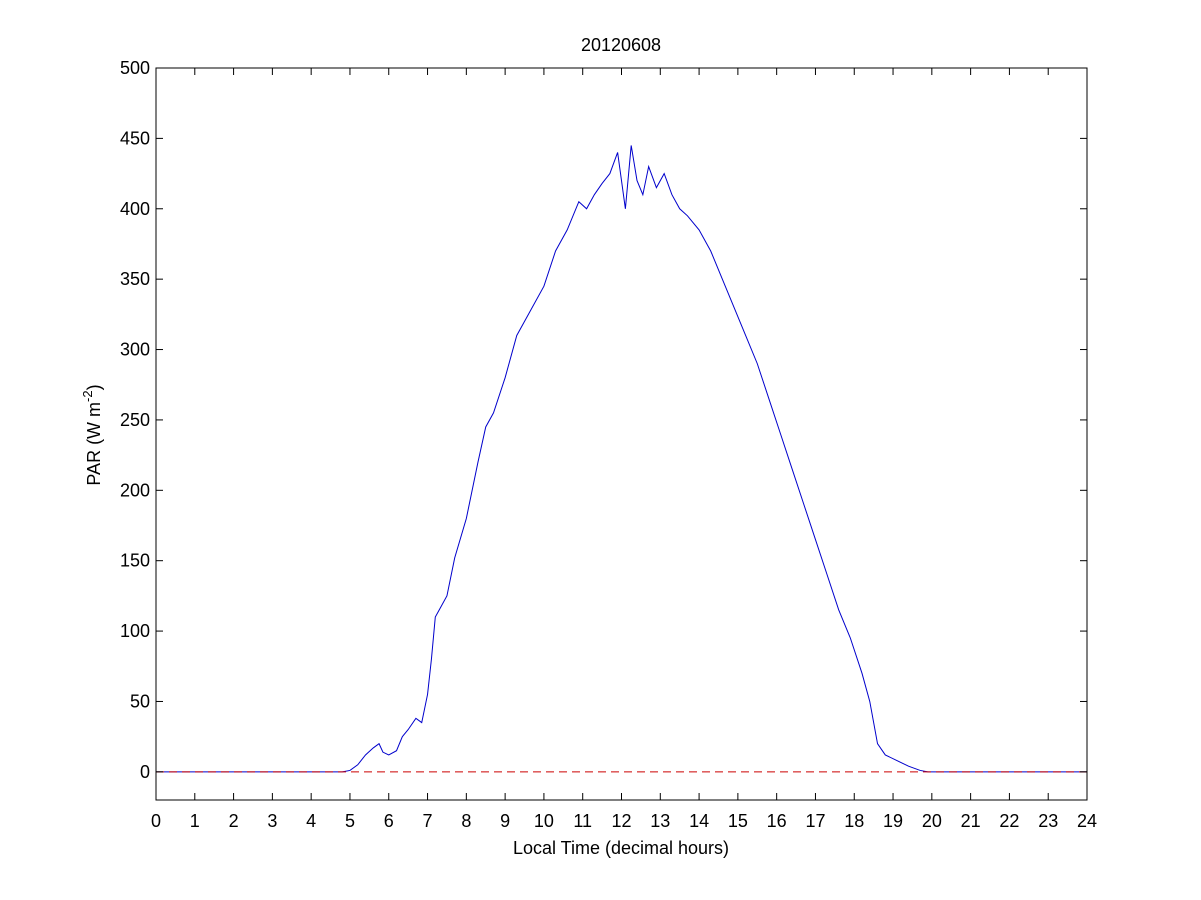 This screenshot has width=1201, height=900. Describe the element at coordinates (94, 387) in the screenshot. I see `y-axis-label-suffix: )` at that location.